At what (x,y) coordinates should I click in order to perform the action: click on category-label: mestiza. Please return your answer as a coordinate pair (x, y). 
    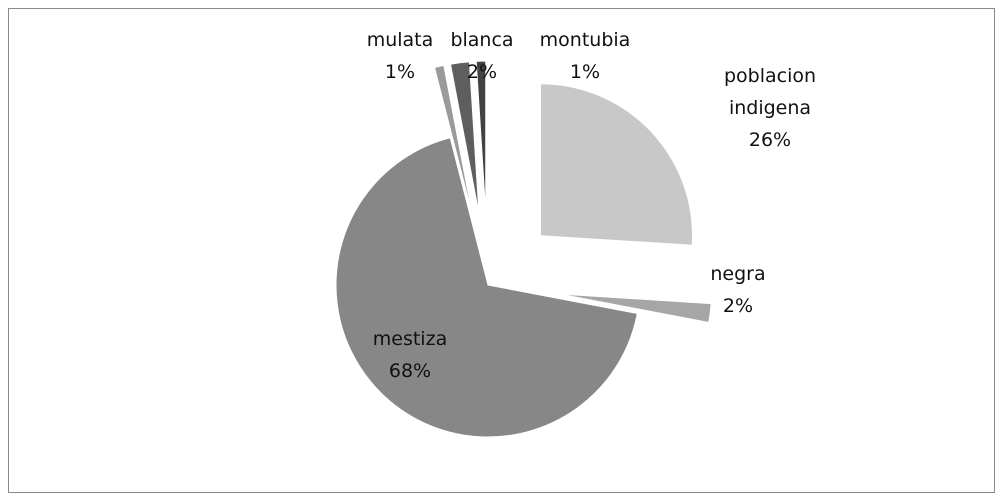
    Looking at the image, I should click on (410, 339).